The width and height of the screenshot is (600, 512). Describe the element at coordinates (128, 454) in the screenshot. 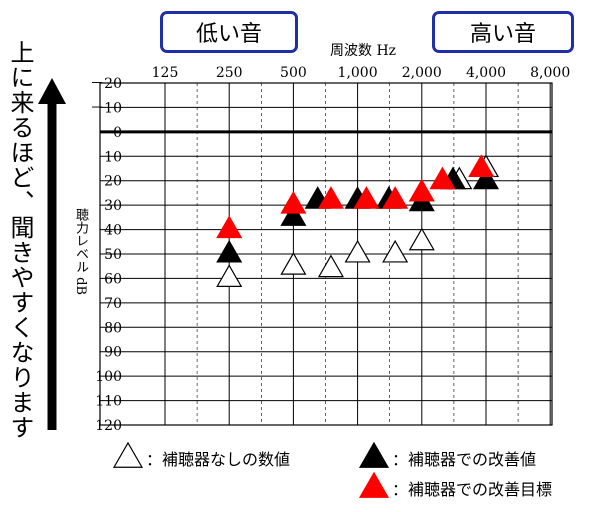

I see `open-triangle-legend-icon` at that location.